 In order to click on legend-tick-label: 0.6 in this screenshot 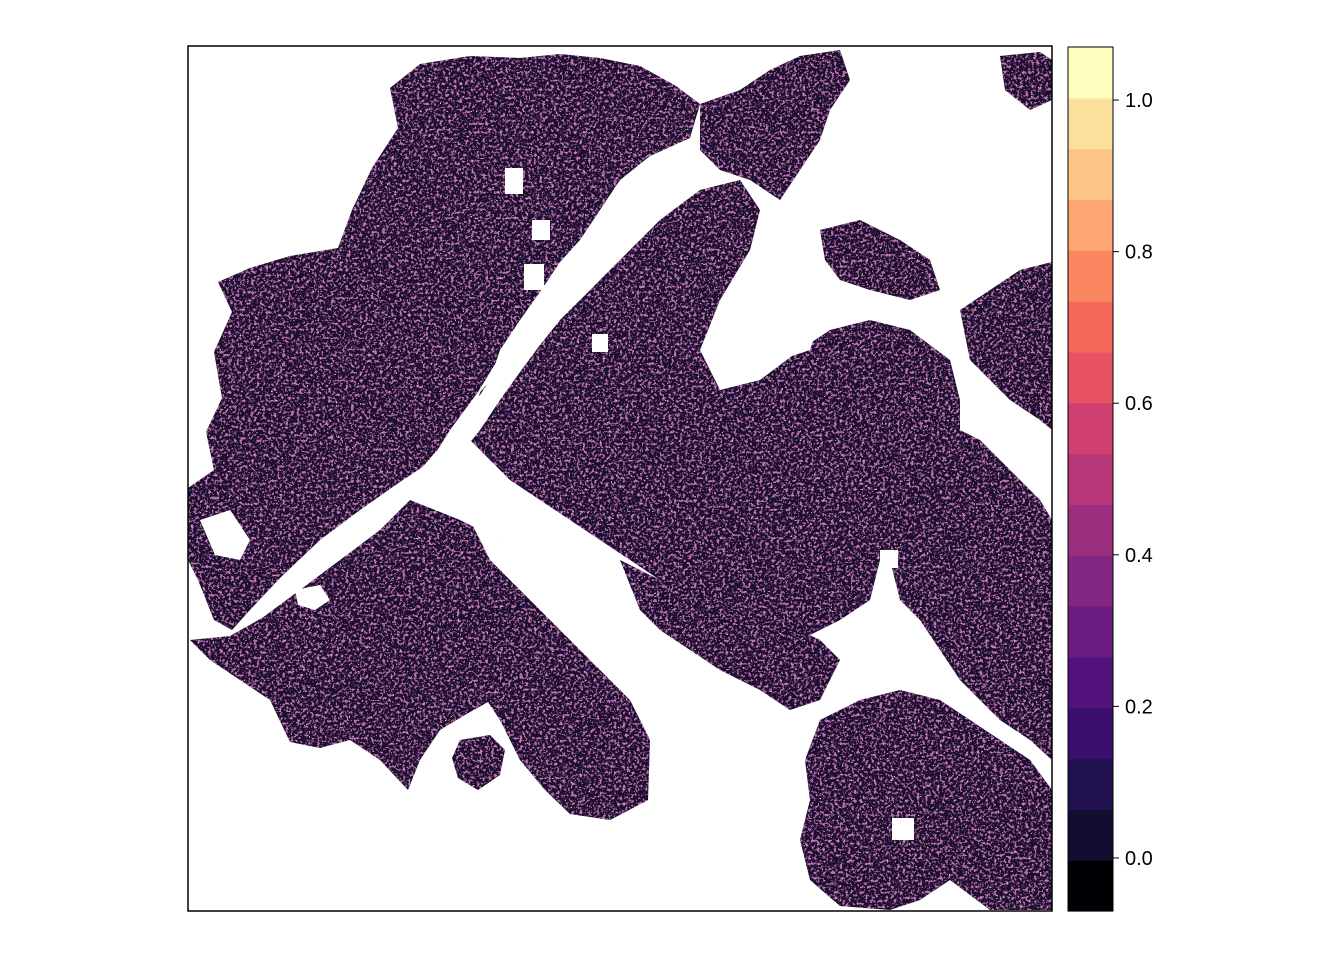, I will do `click(1139, 404)`.